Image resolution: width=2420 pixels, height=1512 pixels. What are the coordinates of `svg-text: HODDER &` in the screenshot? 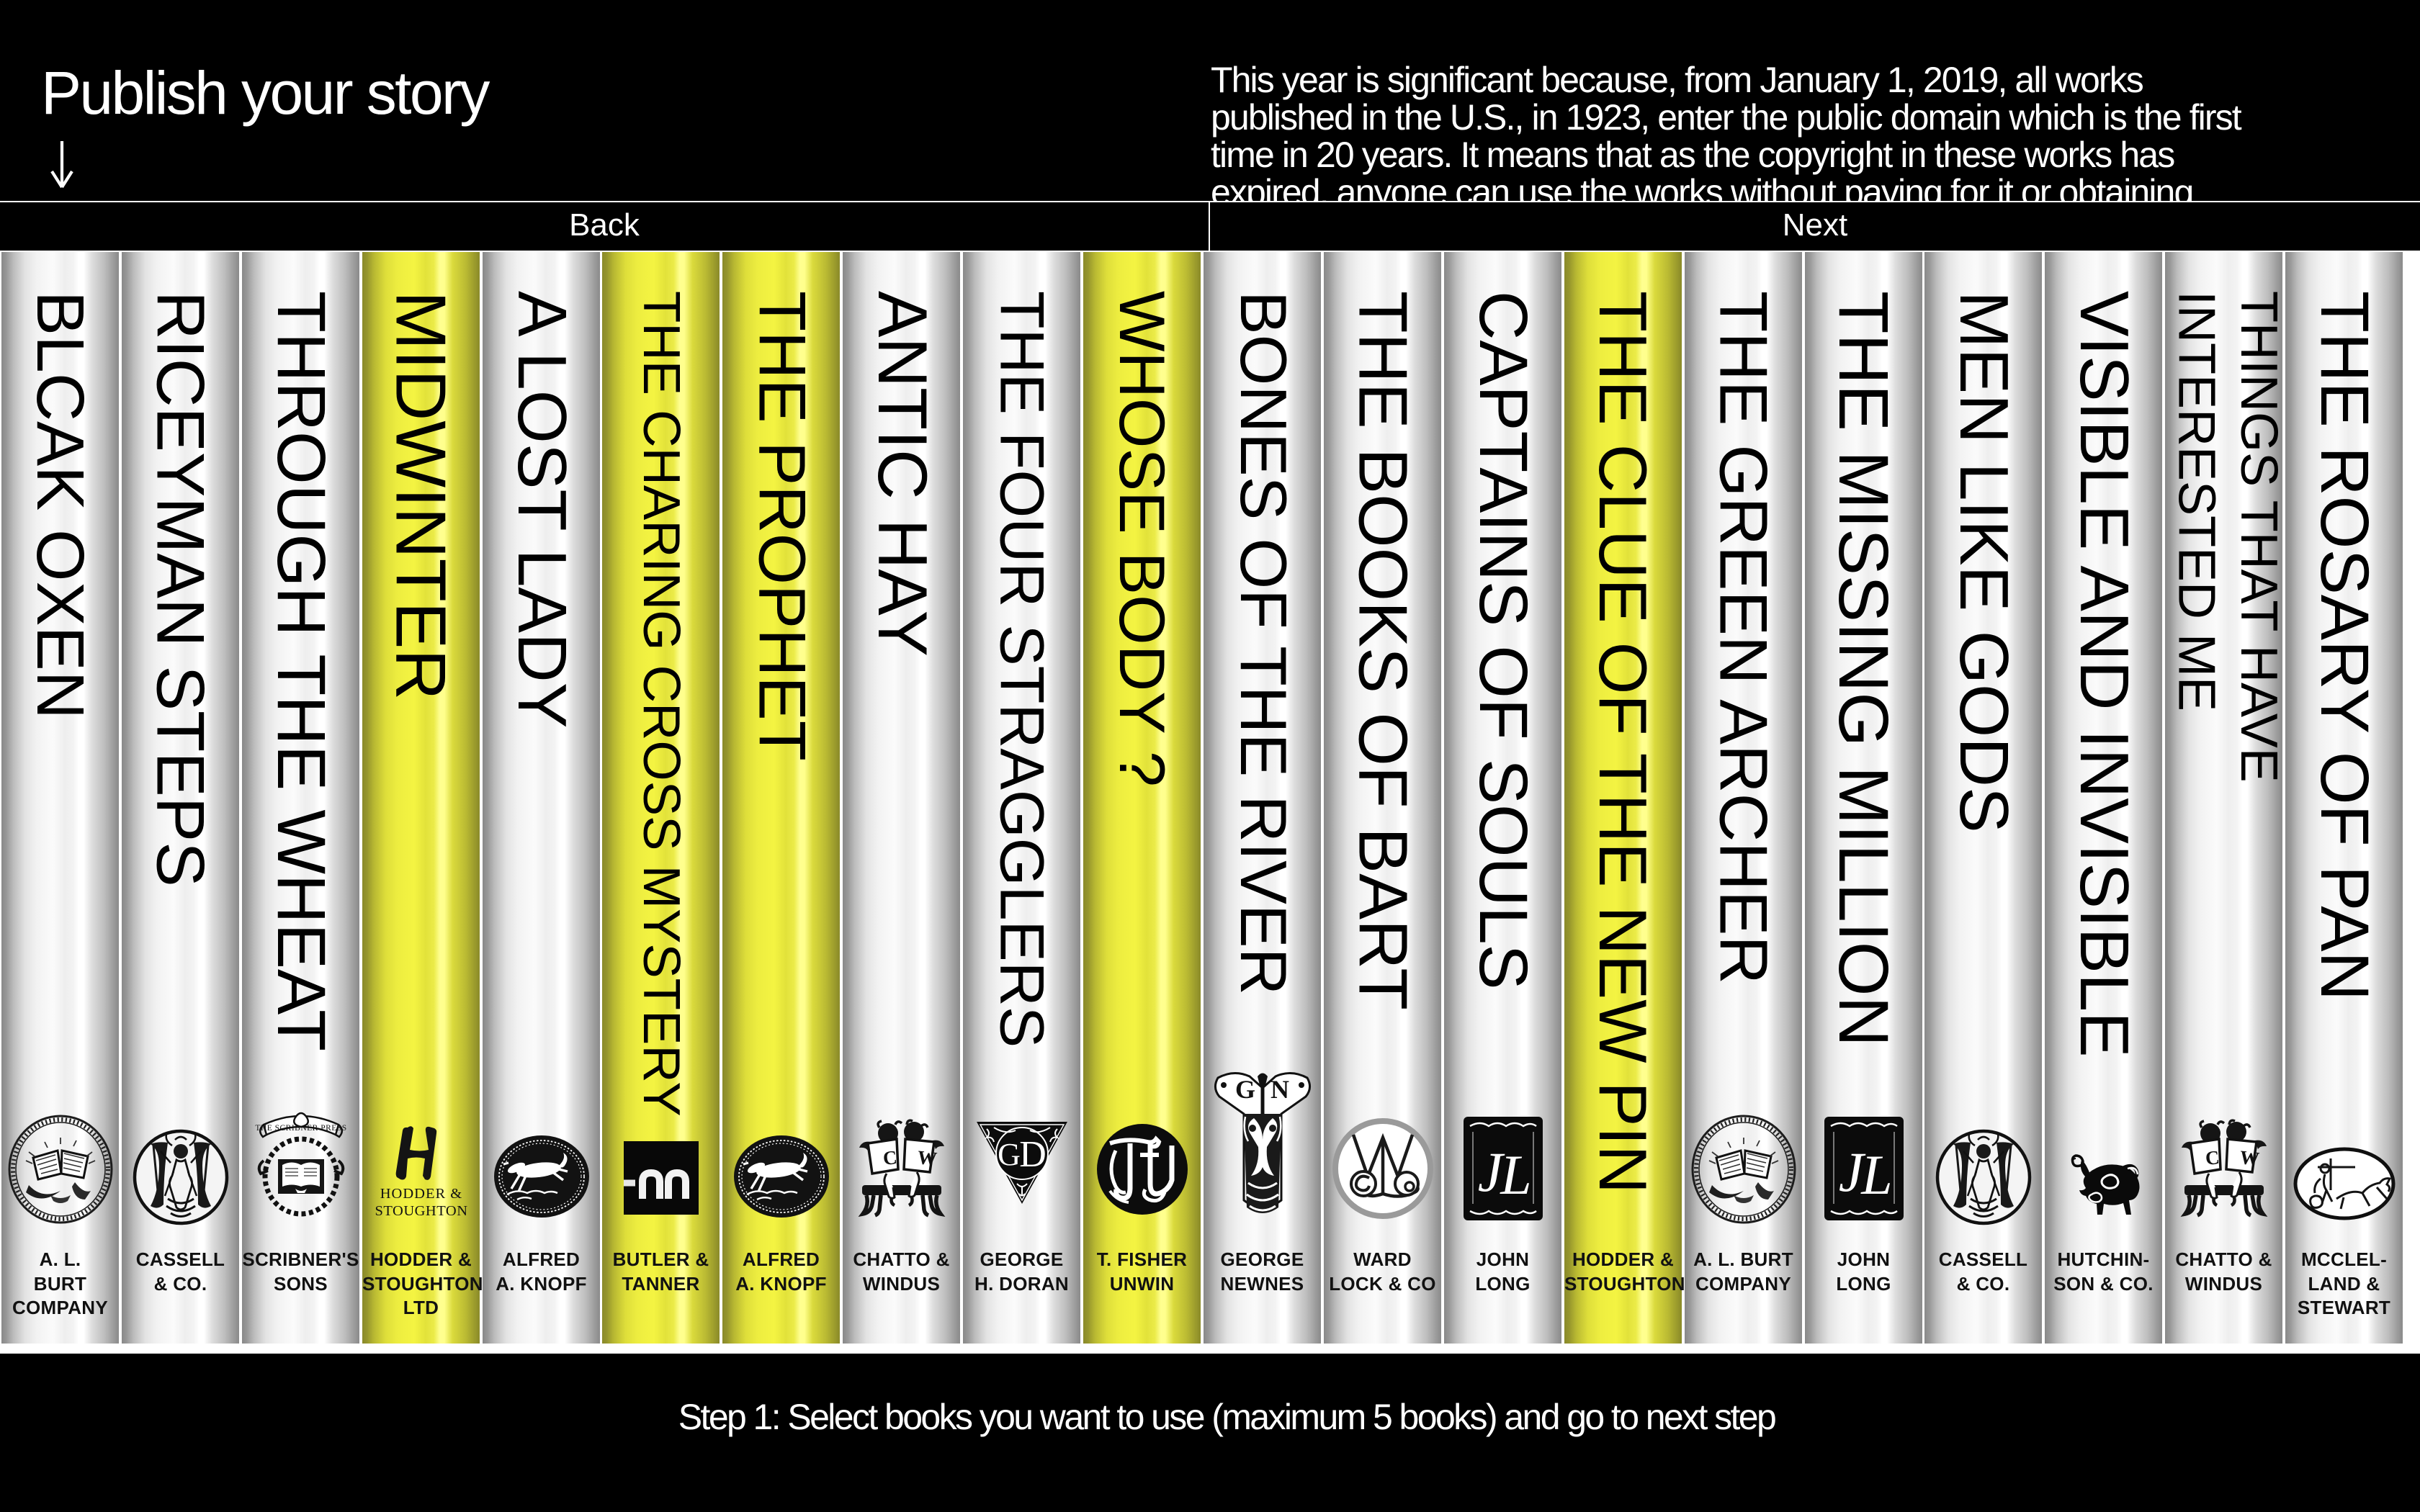 It's located at (421, 1194).